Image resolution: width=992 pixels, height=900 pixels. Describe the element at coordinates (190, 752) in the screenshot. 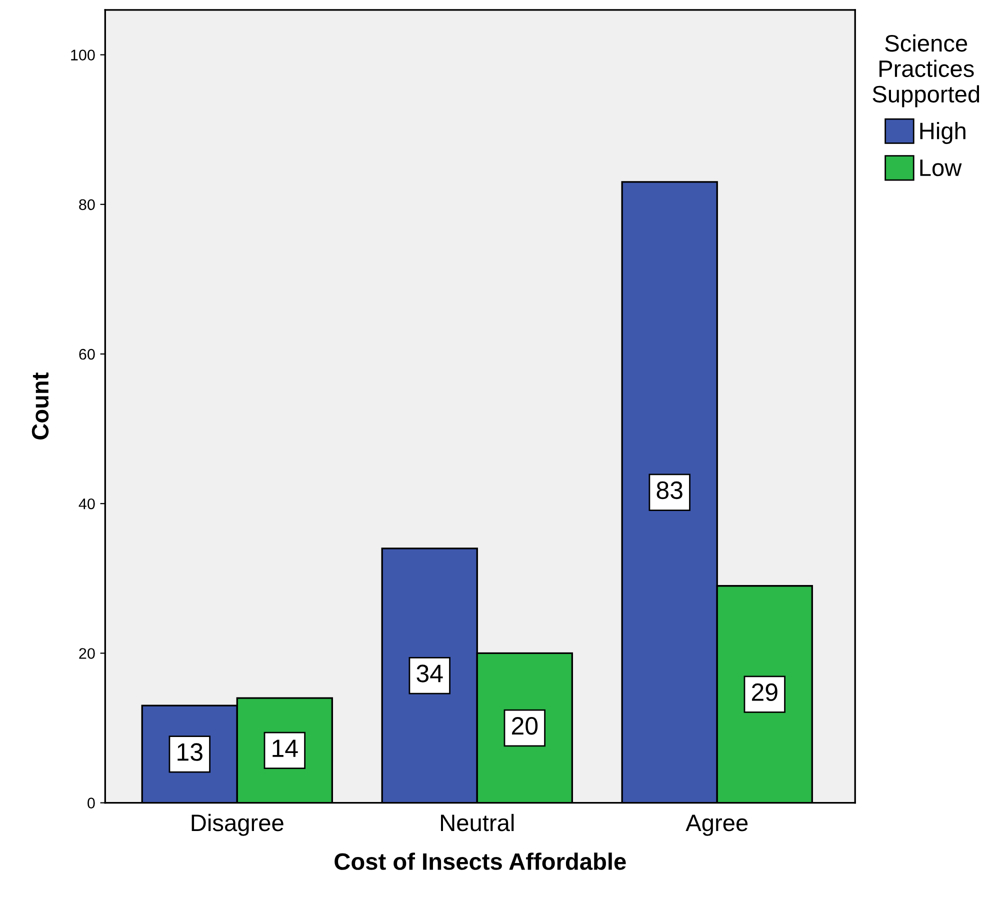

I see `data-label: 13` at that location.